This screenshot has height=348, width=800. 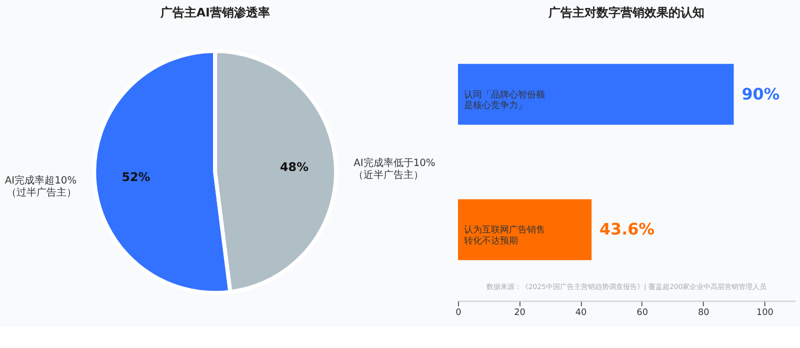 I want to click on x-tick-label: 40, so click(x=581, y=313).